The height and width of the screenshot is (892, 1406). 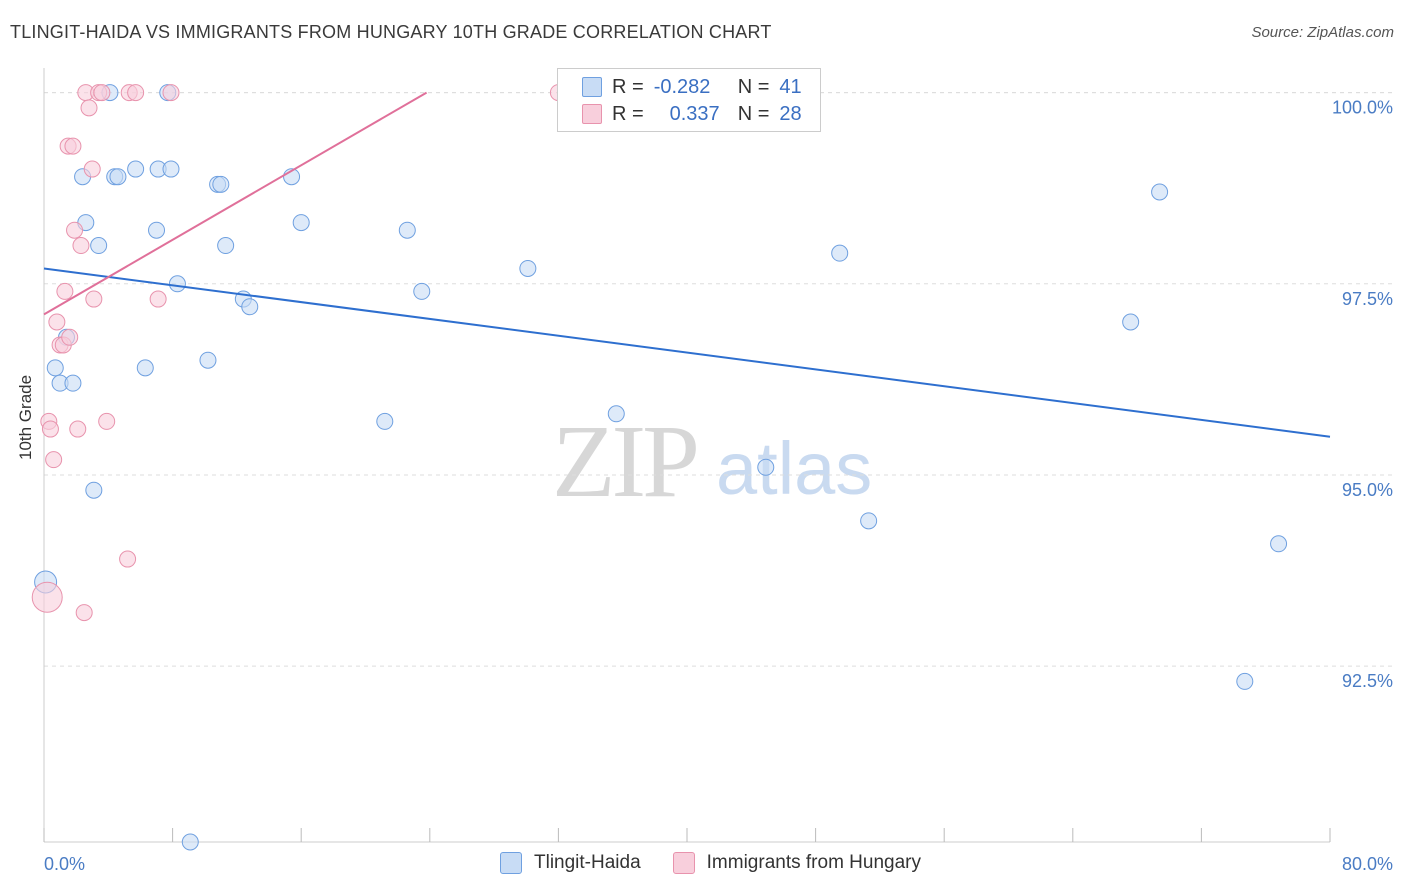 I want to click on stats-legend: R = -0.282 N = 41 R = 0.337 N = 28, so click(x=689, y=100).